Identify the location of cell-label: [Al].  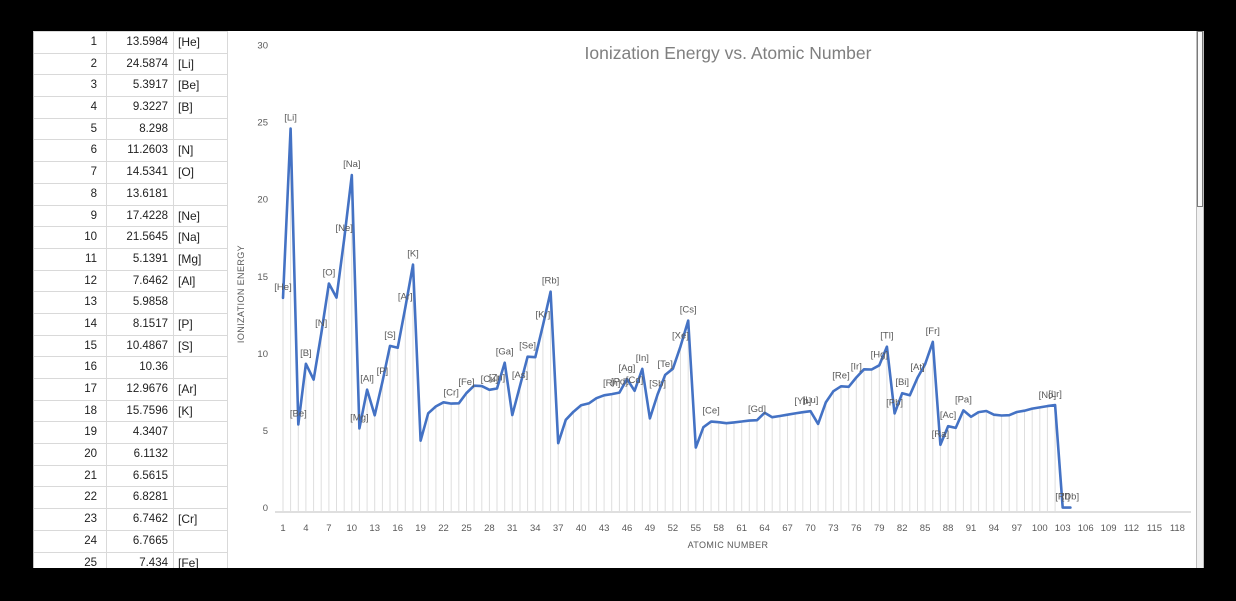
(201, 281).